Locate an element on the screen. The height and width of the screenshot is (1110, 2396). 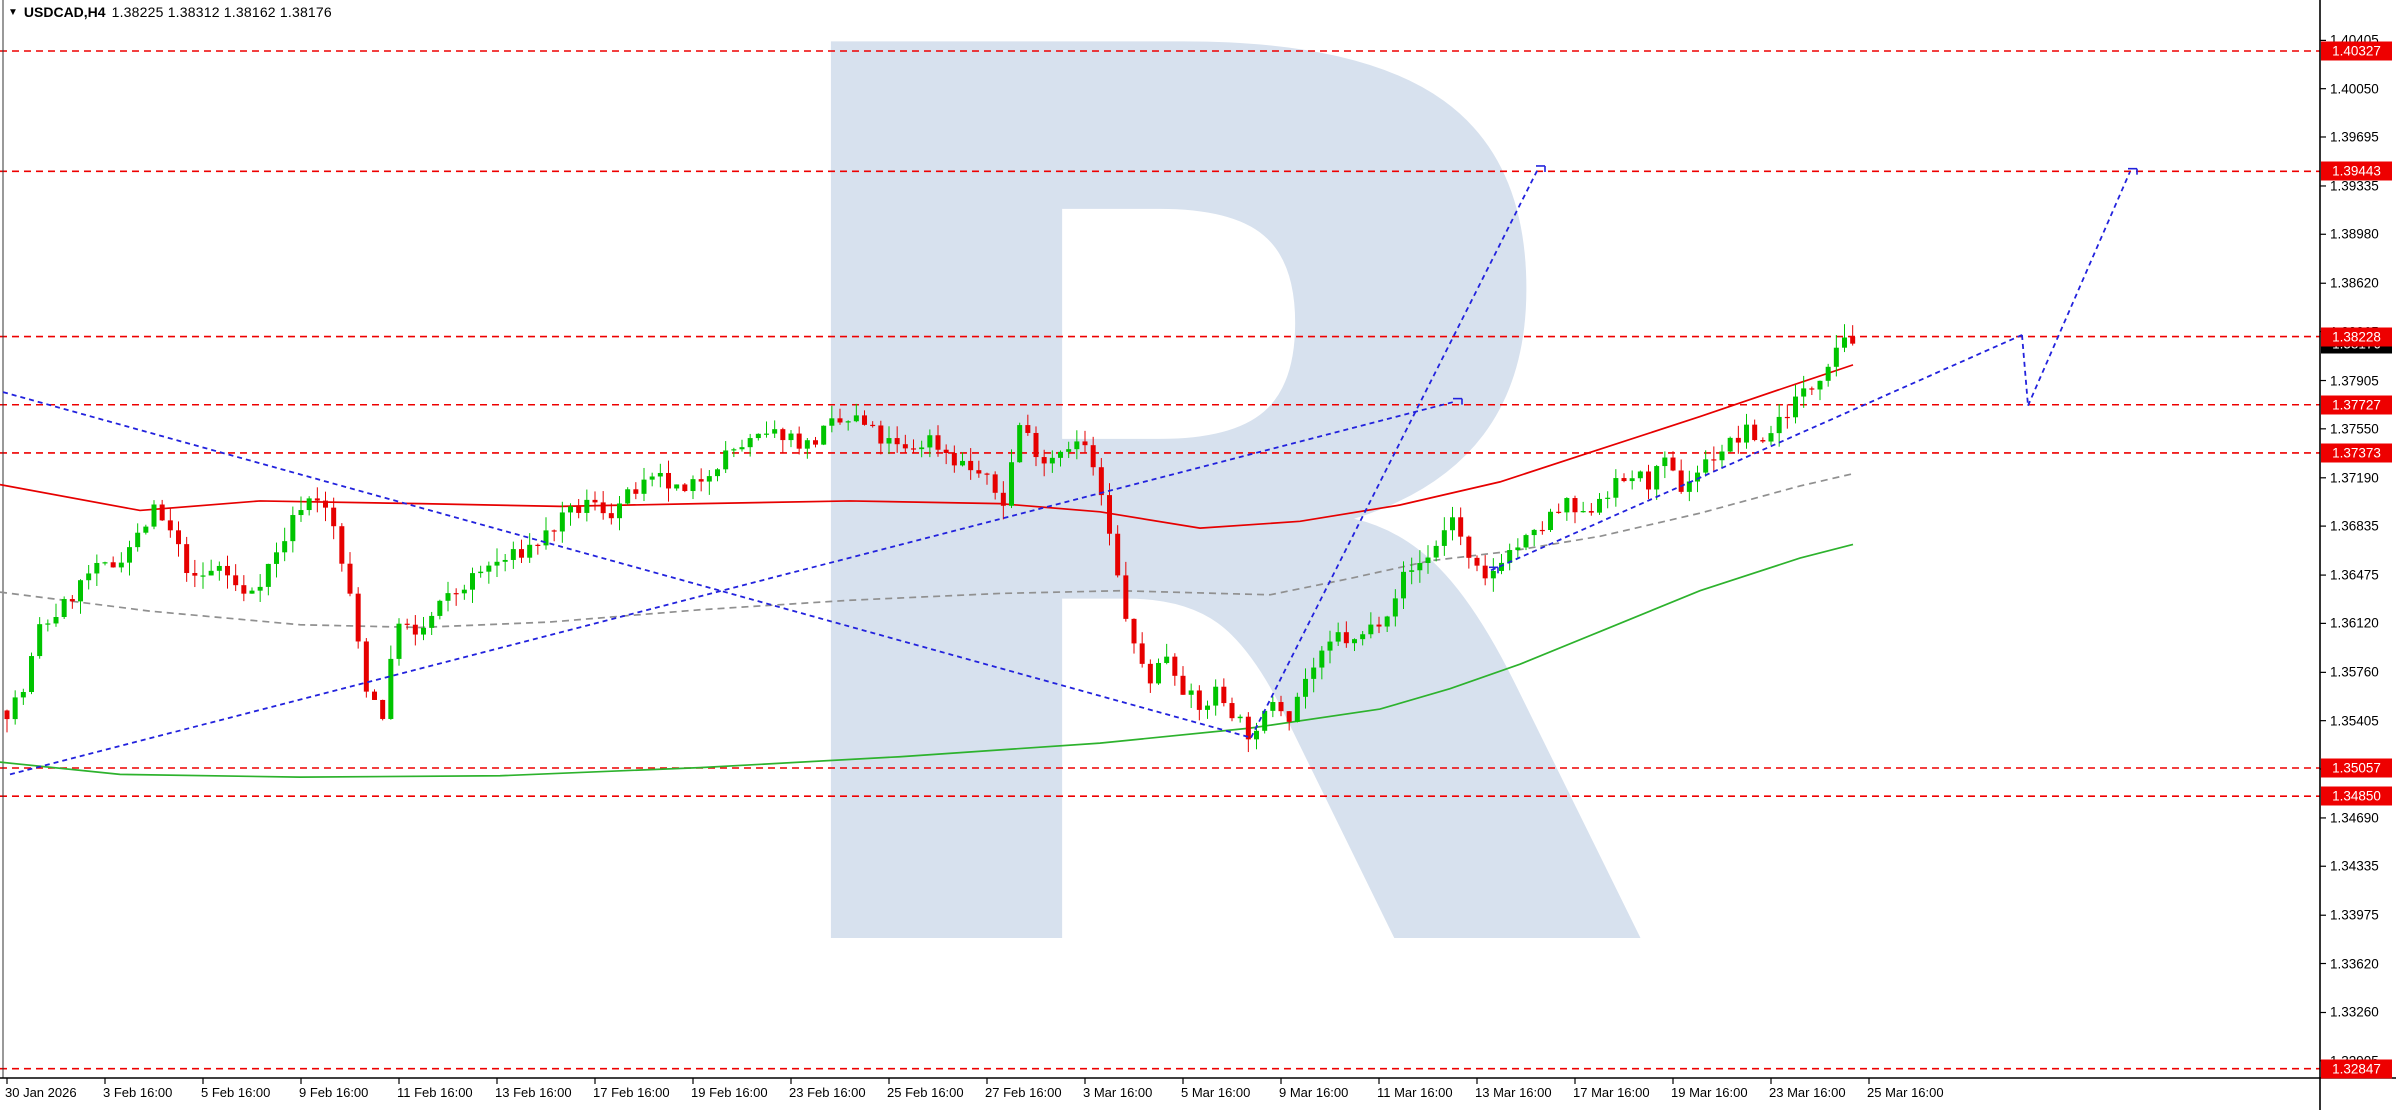
price-tick-label: 1.38980 is located at coordinates (2354, 234).